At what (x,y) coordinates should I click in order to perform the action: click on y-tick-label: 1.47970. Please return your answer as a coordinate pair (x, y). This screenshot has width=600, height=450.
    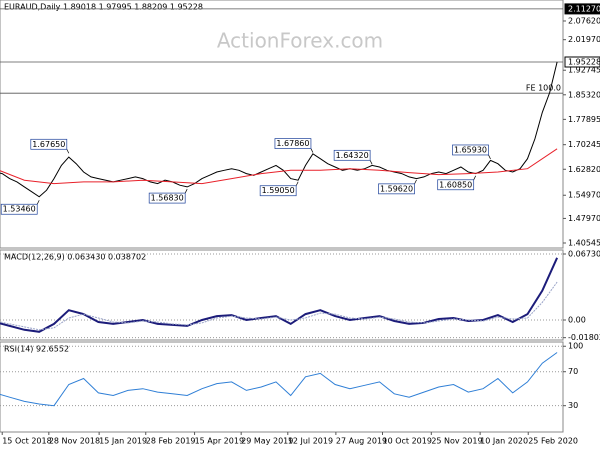
    Looking at the image, I should click on (584, 218).